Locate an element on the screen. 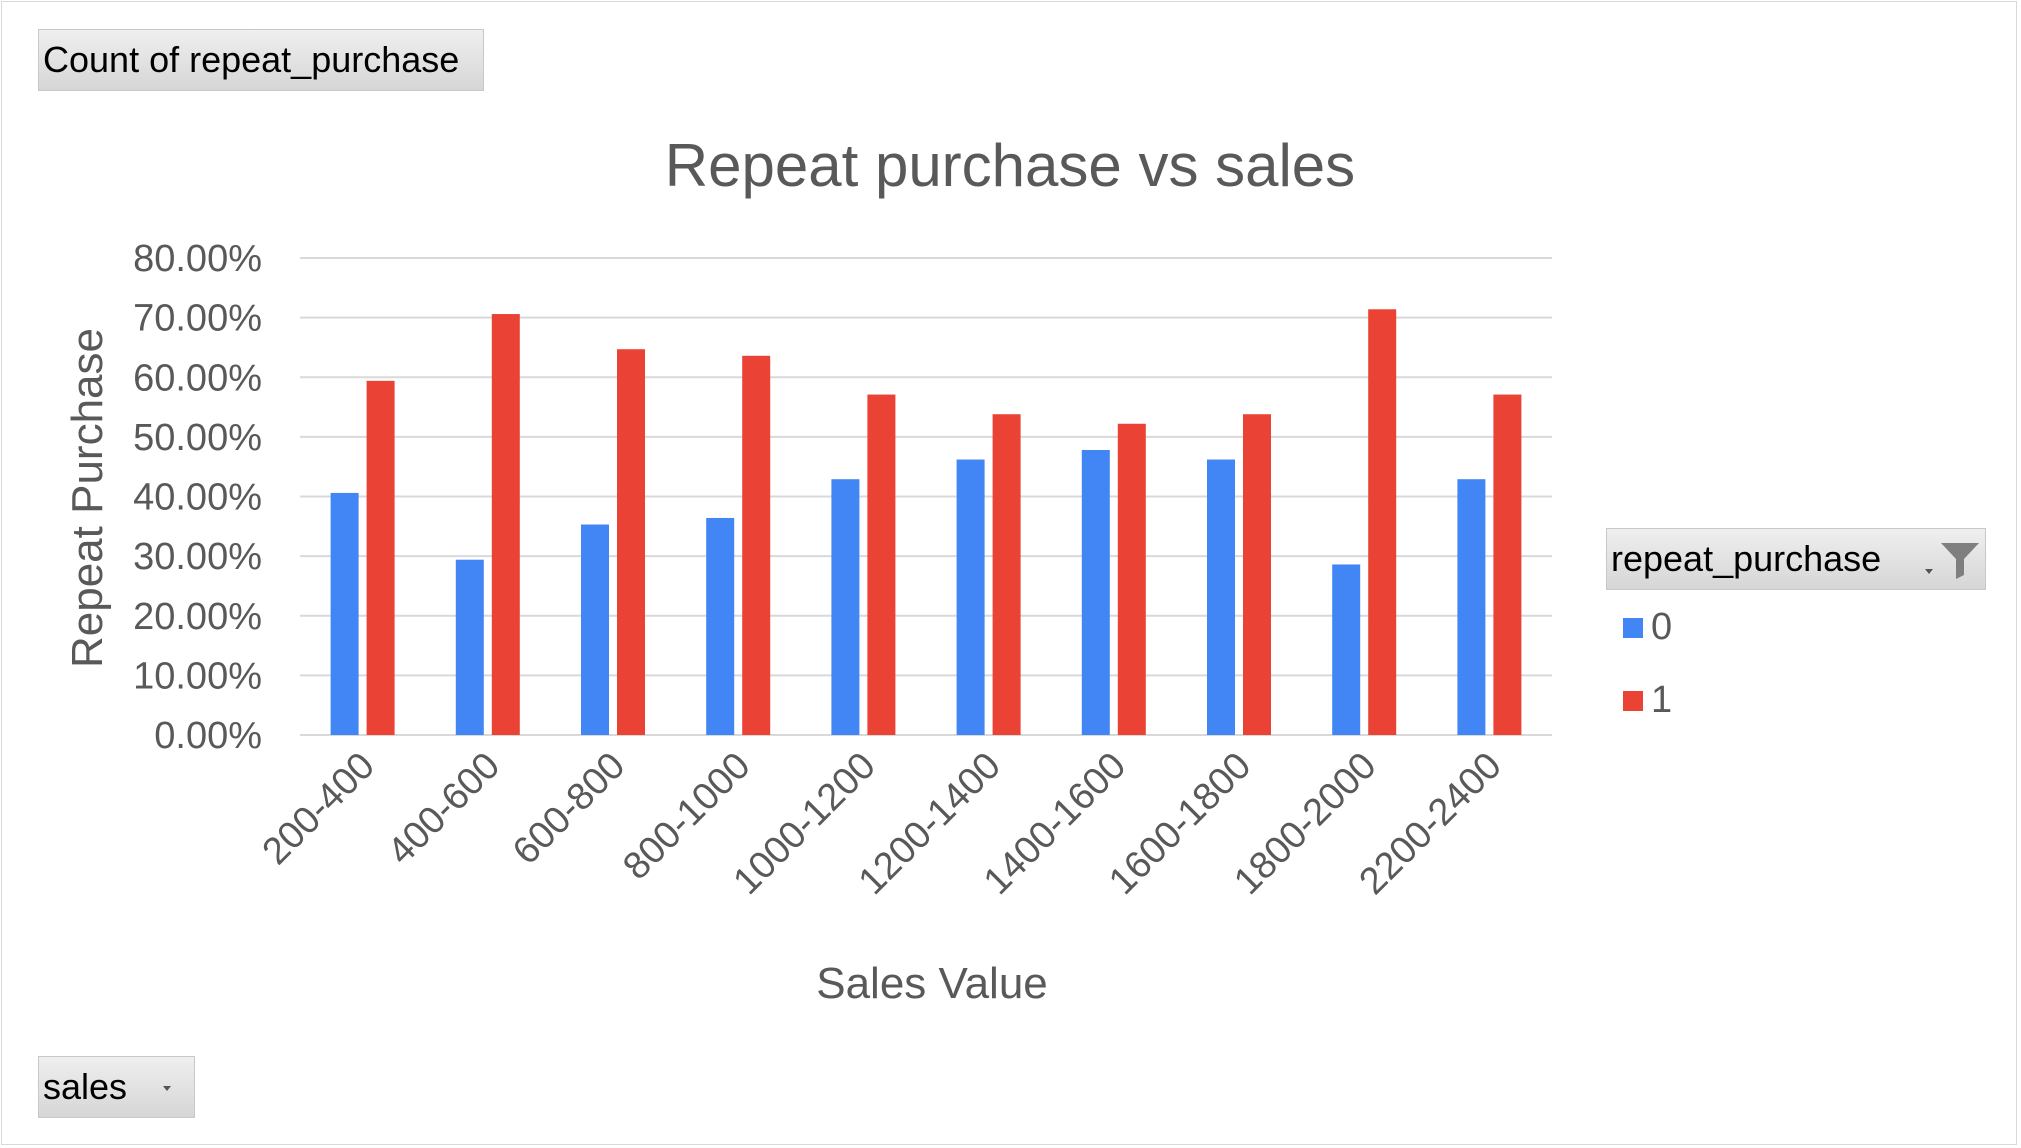 The width and height of the screenshot is (2021, 1148). y-tick-label: 60.00% is located at coordinates (197, 378).